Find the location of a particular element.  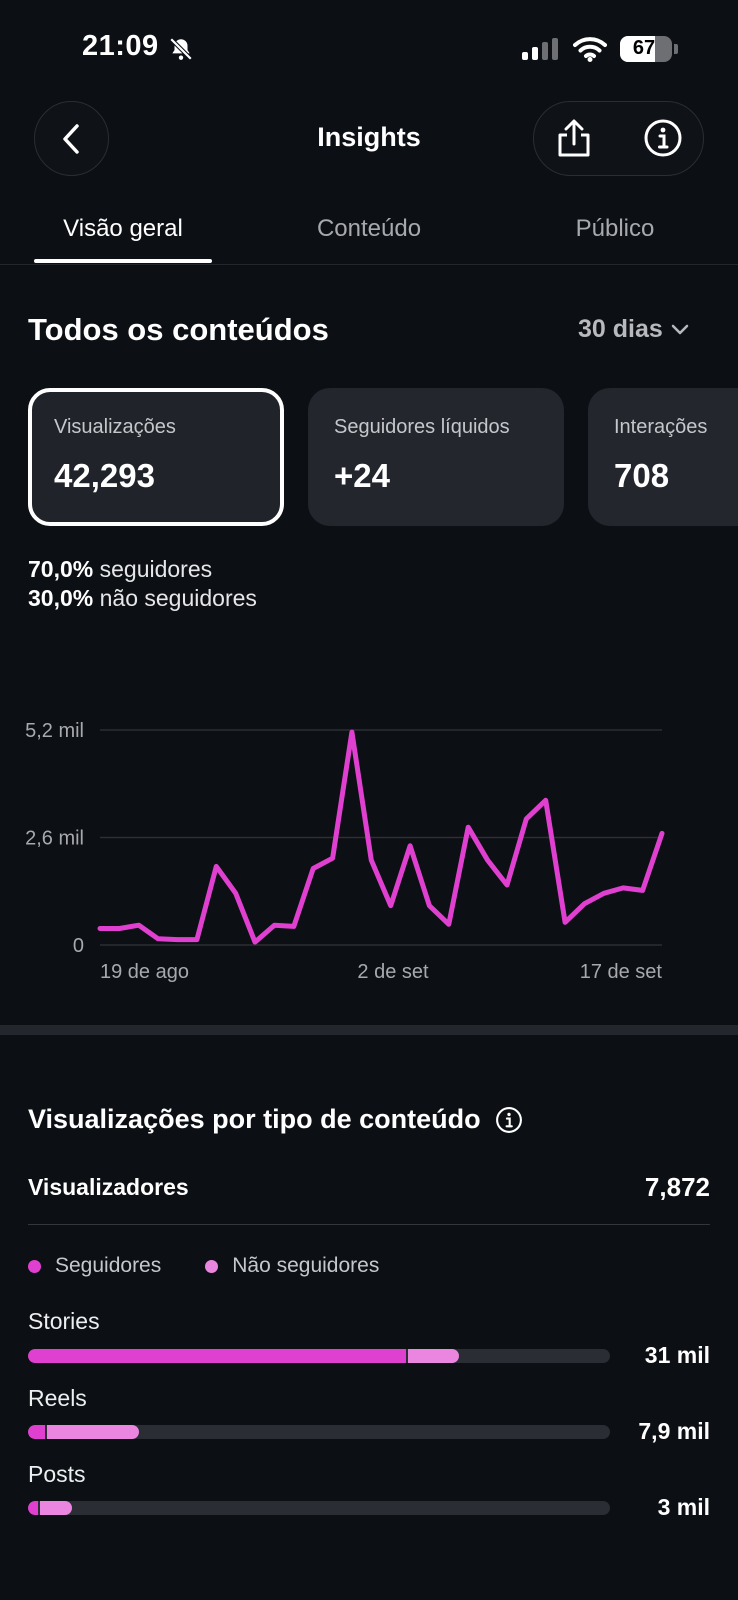

metric-card-interactions: Interações 708 is located at coordinates (663, 457).